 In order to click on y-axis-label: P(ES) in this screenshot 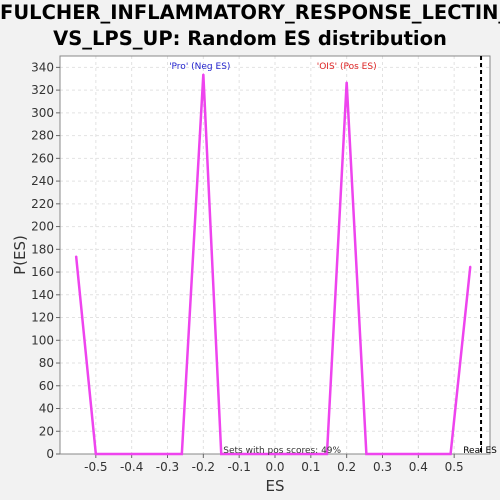, I will do `click(20, 255)`.